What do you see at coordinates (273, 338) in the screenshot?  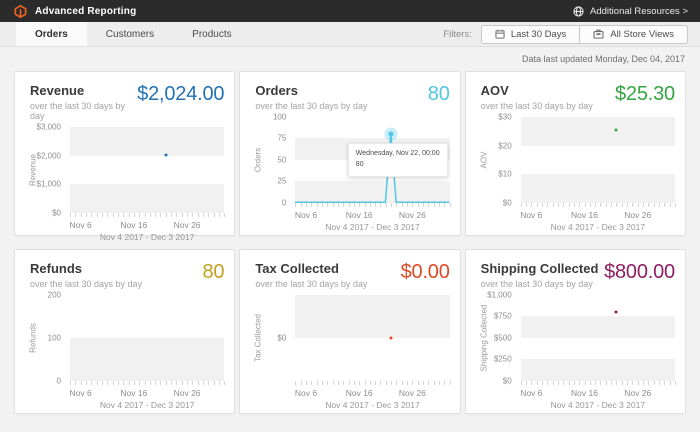 I see `y-axis-ticks: $0` at bounding box center [273, 338].